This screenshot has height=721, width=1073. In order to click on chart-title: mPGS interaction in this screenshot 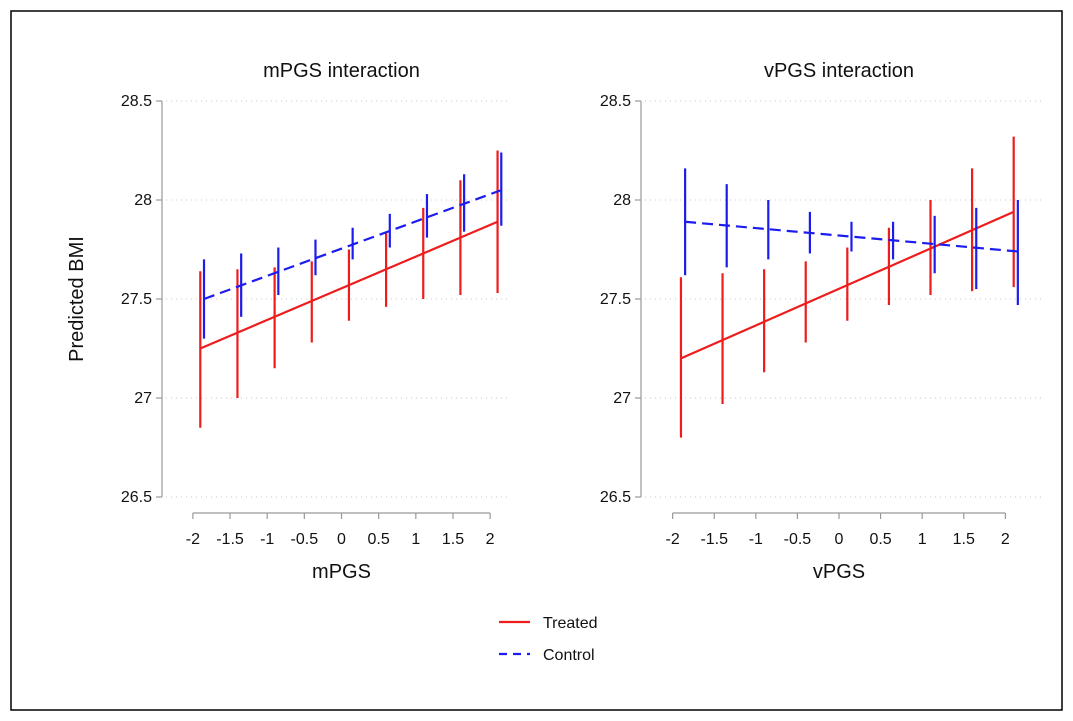, I will do `click(341, 71)`.